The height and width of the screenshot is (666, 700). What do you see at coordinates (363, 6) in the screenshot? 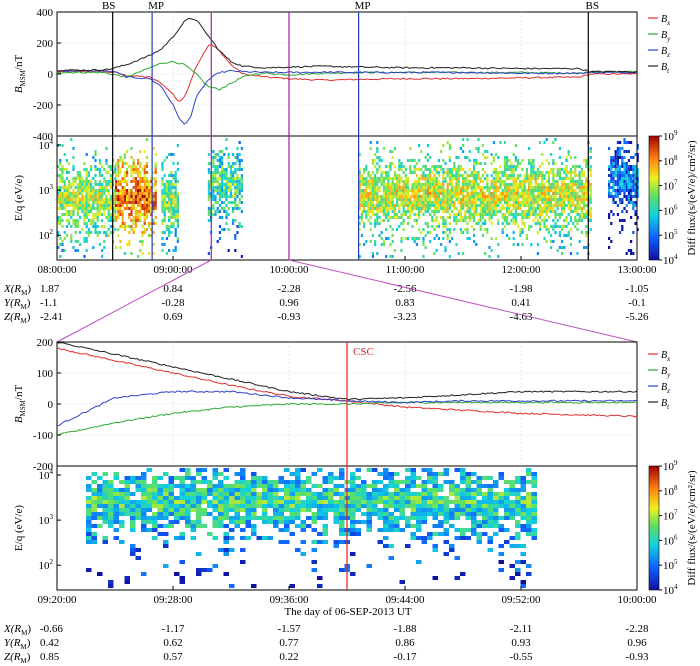
I see `boundary-label: MP` at bounding box center [363, 6].